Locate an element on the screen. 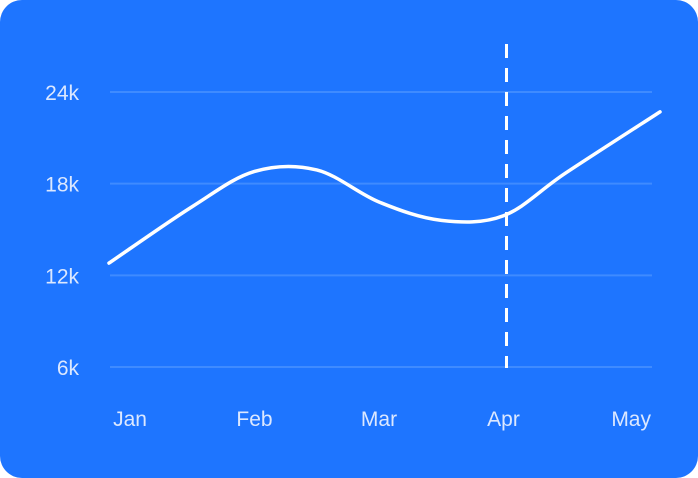 The image size is (698, 478). x-tick-label: Jan is located at coordinates (130, 419).